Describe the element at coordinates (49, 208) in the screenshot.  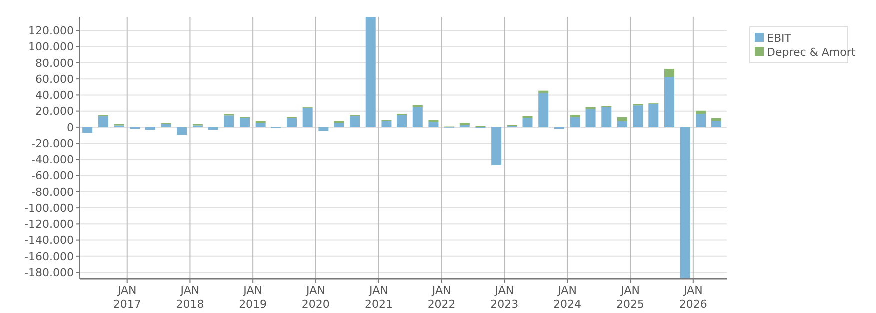
I see `y-tick-label: -100.000` at that location.